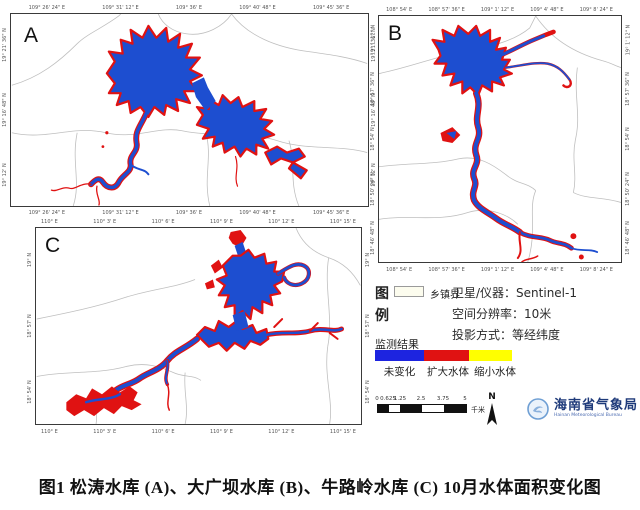  I want to click on meteorological-emblem-icon, so click(538, 409).